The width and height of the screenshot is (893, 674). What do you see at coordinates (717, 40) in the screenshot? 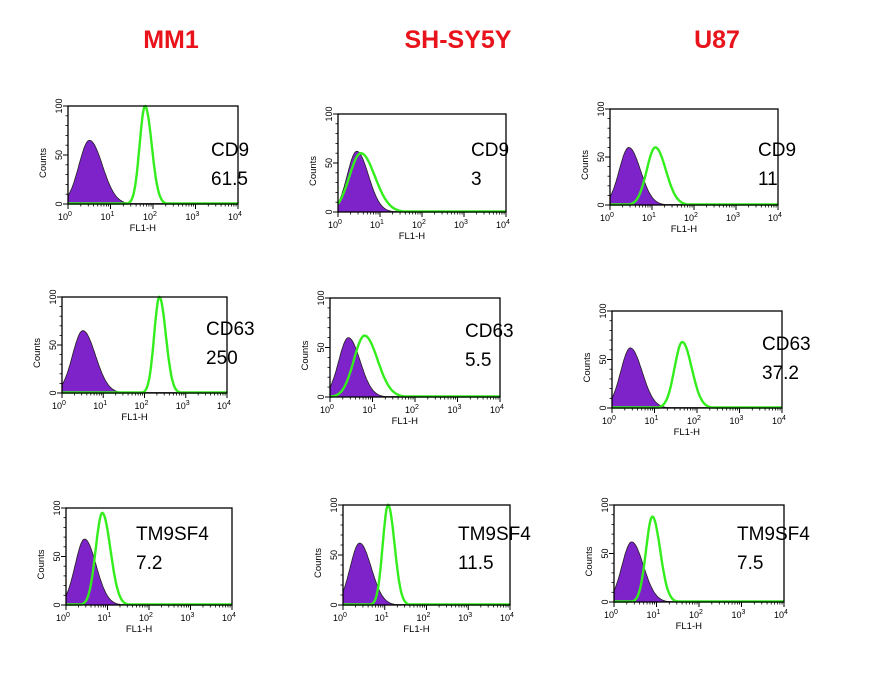
I see `column-title-u87: U87` at bounding box center [717, 40].